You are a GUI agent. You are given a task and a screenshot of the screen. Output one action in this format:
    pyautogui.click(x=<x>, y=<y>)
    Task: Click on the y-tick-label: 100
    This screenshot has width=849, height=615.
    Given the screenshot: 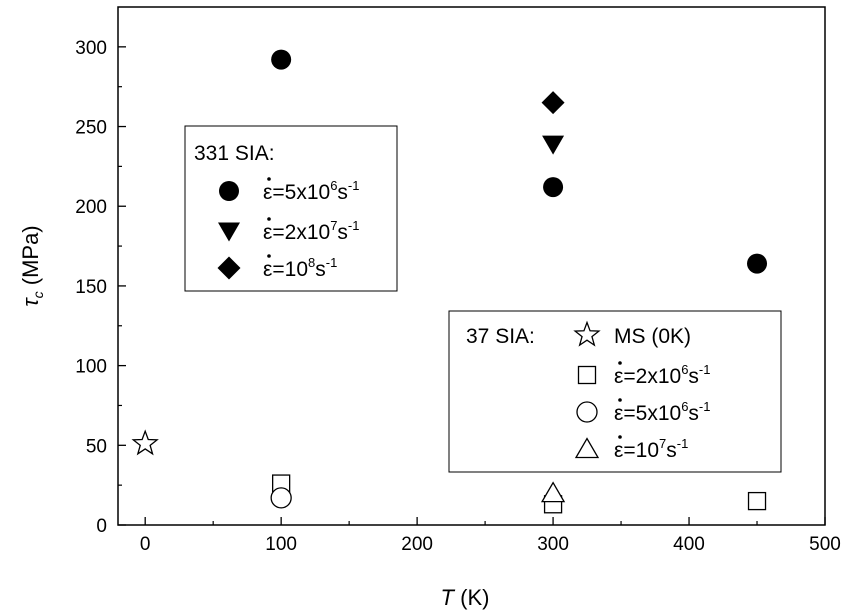 What is the action you would take?
    pyautogui.click(x=91, y=367)
    